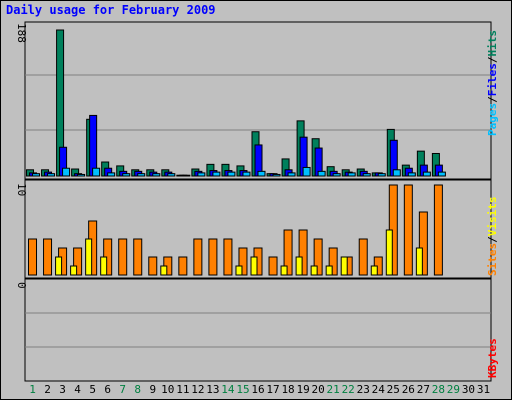 This screenshot has width=512, height=400. Describe the element at coordinates (111, 10) in the screenshot. I see `chart-title: Daily usage for February 2009` at that location.